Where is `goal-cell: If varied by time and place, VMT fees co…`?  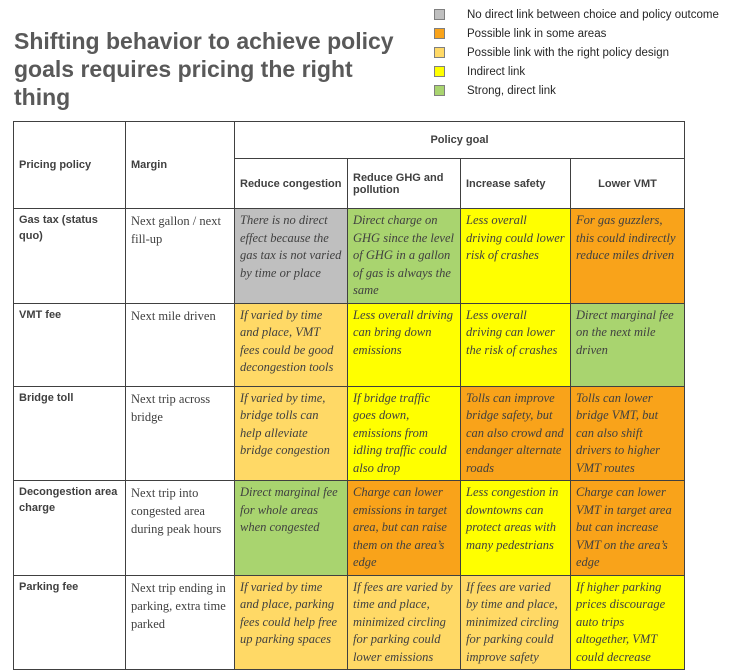
goal-cell: If varied by time and place, VMT fees co… is located at coordinates (291, 344).